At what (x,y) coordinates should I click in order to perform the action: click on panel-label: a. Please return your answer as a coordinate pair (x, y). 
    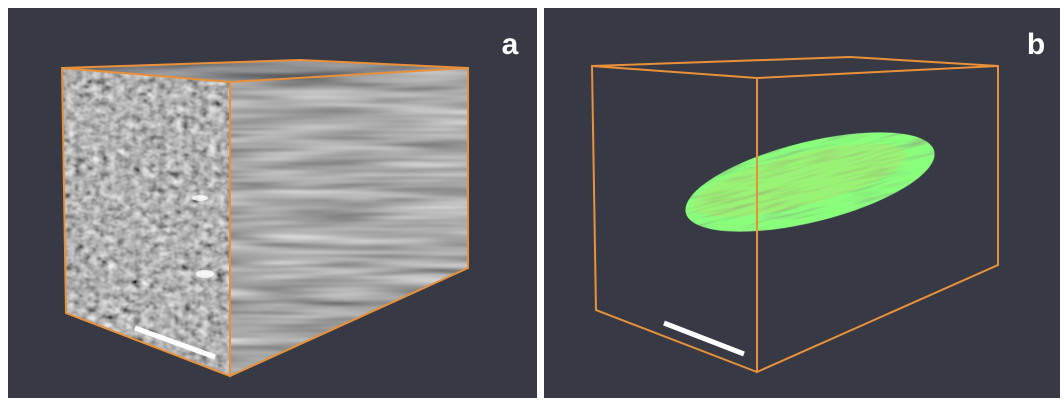
    Looking at the image, I should click on (510, 44).